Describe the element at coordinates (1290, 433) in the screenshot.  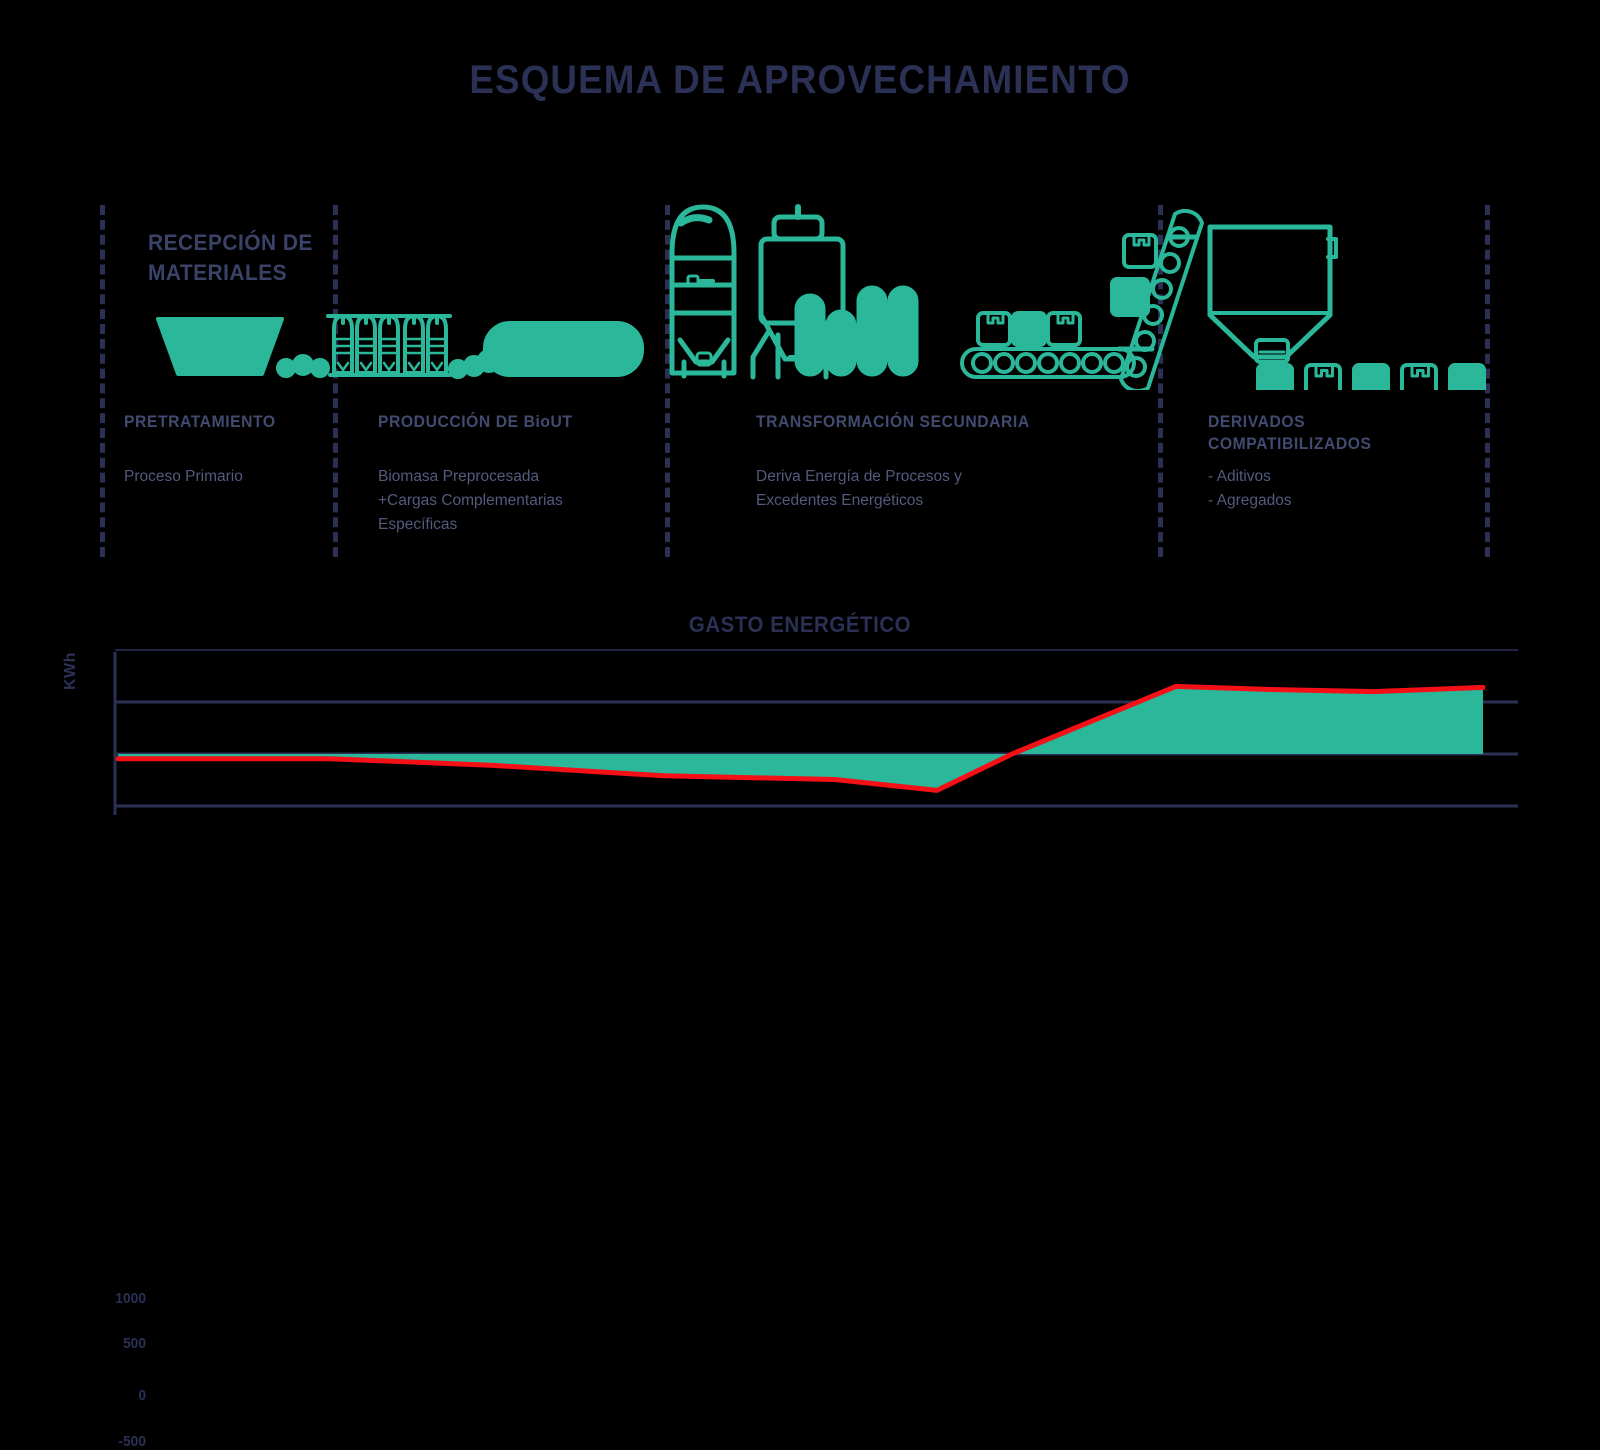
I see `section-head-derivados-compatibilizados: DERIVADOS COMPATIBILIZADOS` at that location.